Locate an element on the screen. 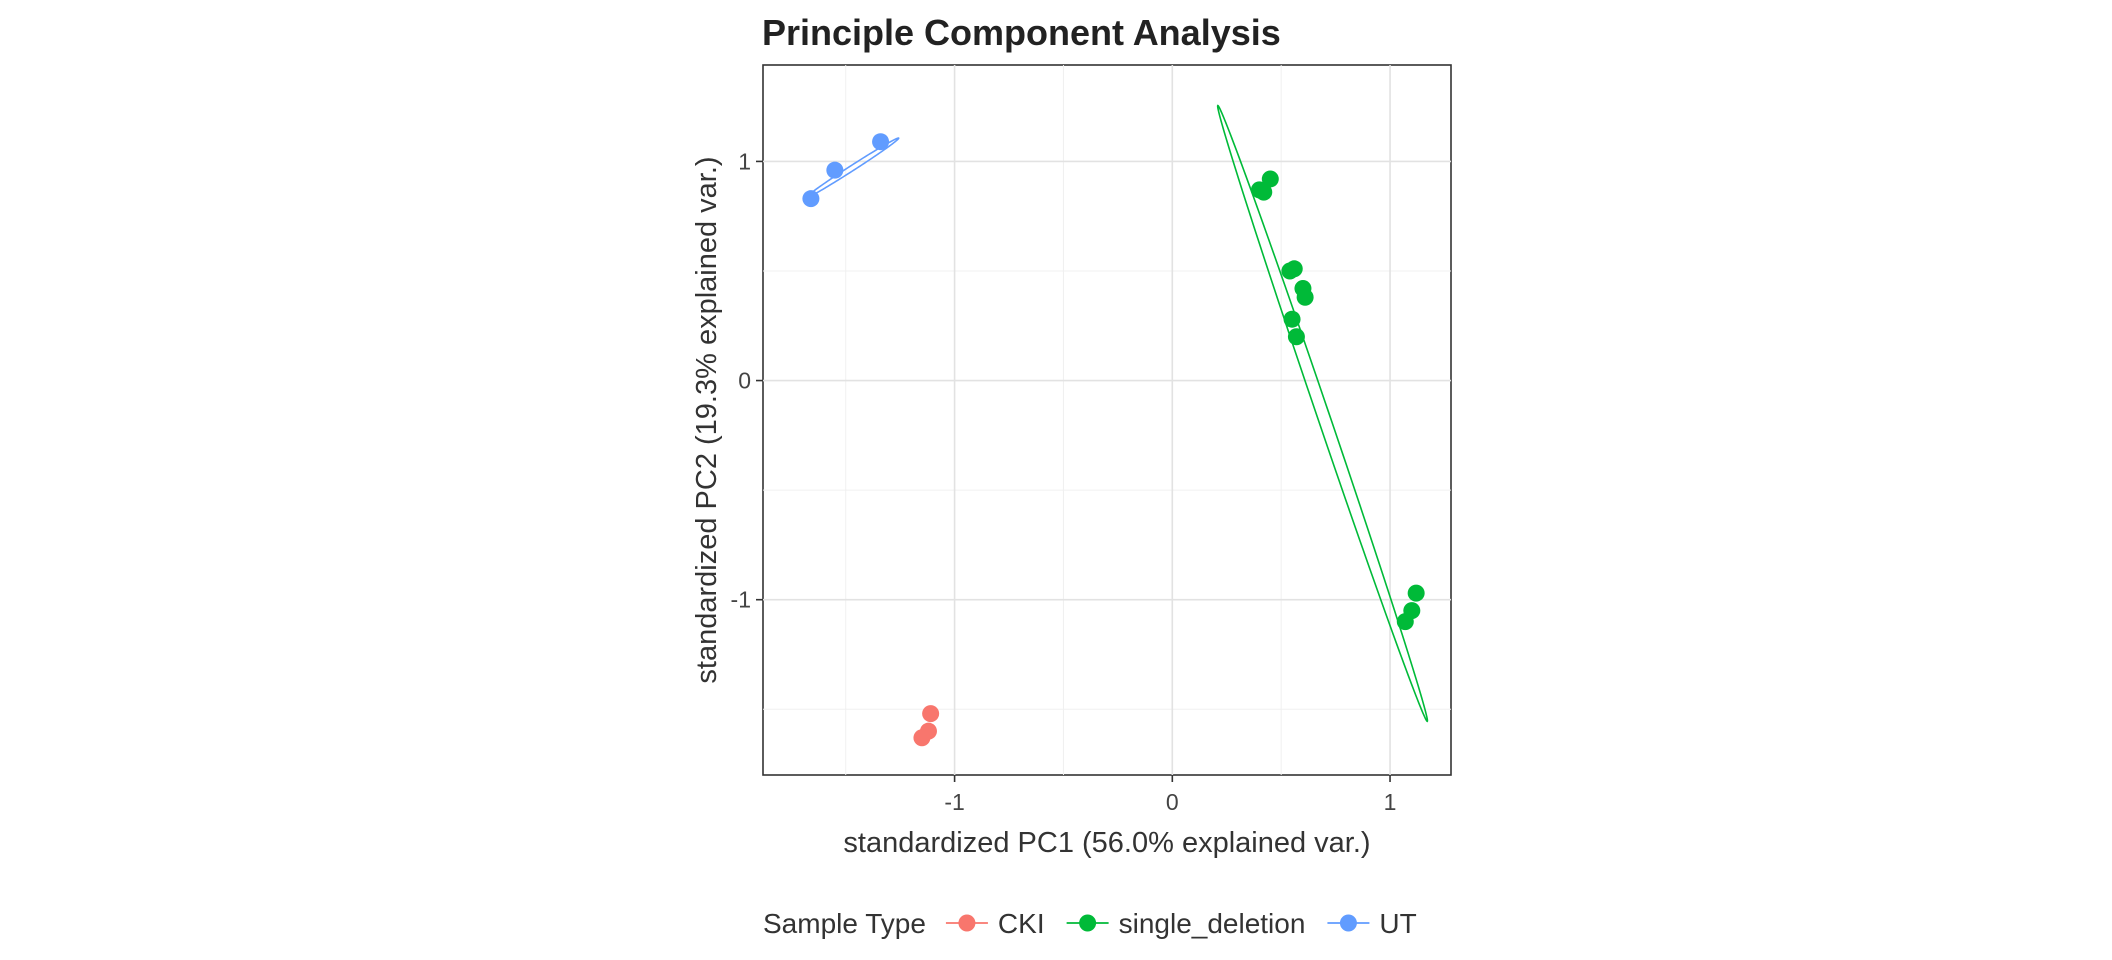 The image size is (2112, 960). x-tick-label: -1 is located at coordinates (954, 802).